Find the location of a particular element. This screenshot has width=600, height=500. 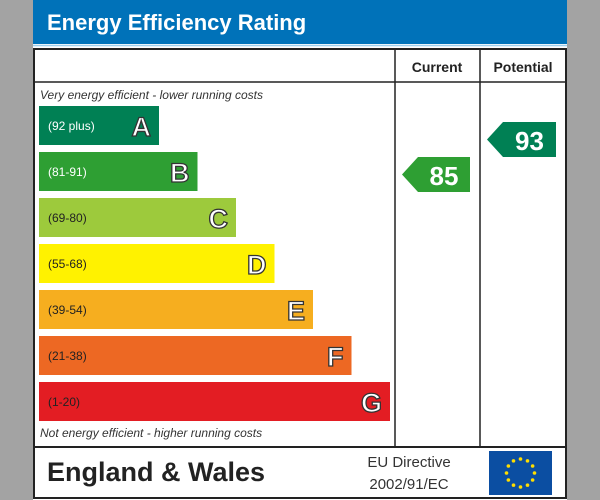

footer-directive-line1: EU Directive is located at coordinates (408, 462).